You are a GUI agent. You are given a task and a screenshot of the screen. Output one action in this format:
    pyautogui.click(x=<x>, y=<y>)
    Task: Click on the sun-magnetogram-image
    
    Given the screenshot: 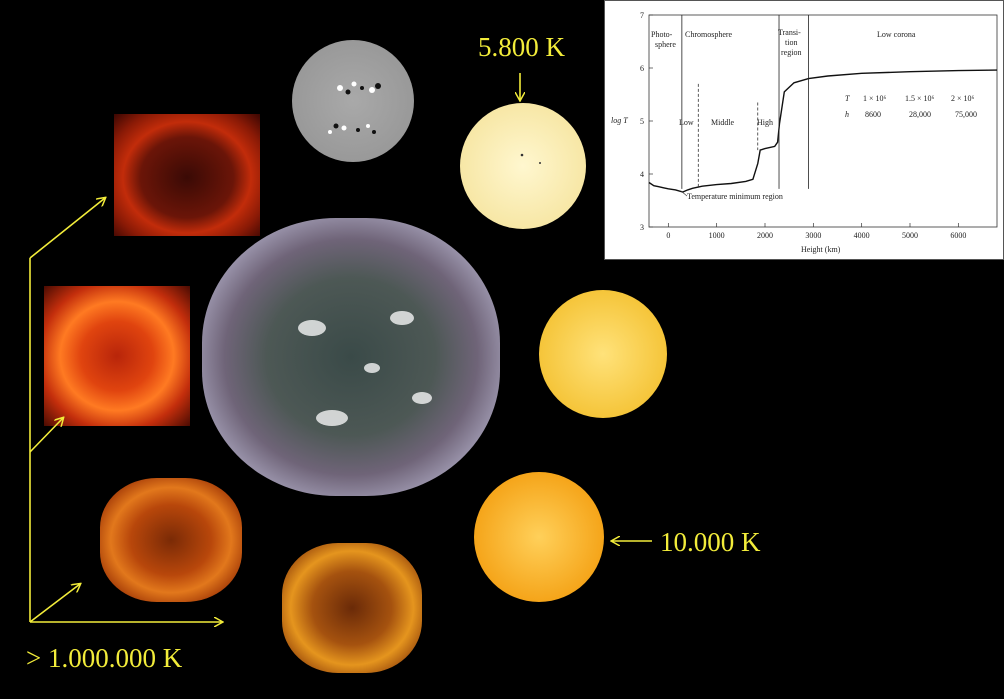 What is the action you would take?
    pyautogui.click(x=353, y=101)
    